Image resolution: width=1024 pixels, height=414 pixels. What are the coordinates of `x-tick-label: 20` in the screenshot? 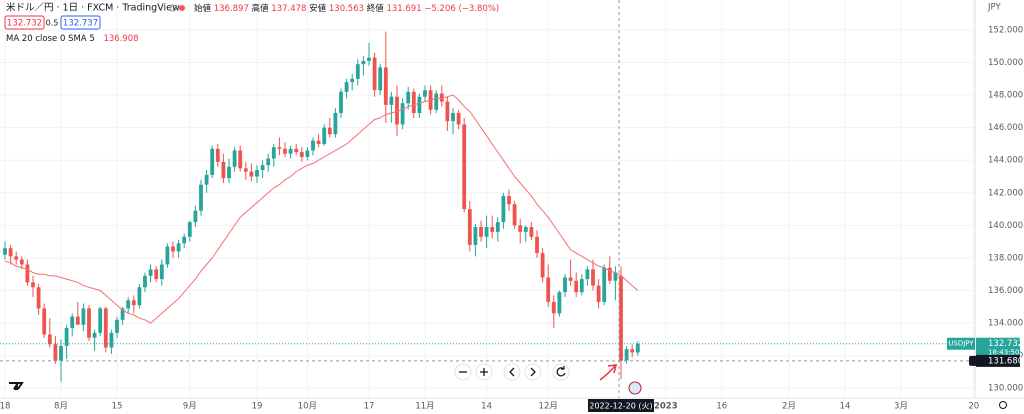 It's located at (973, 407).